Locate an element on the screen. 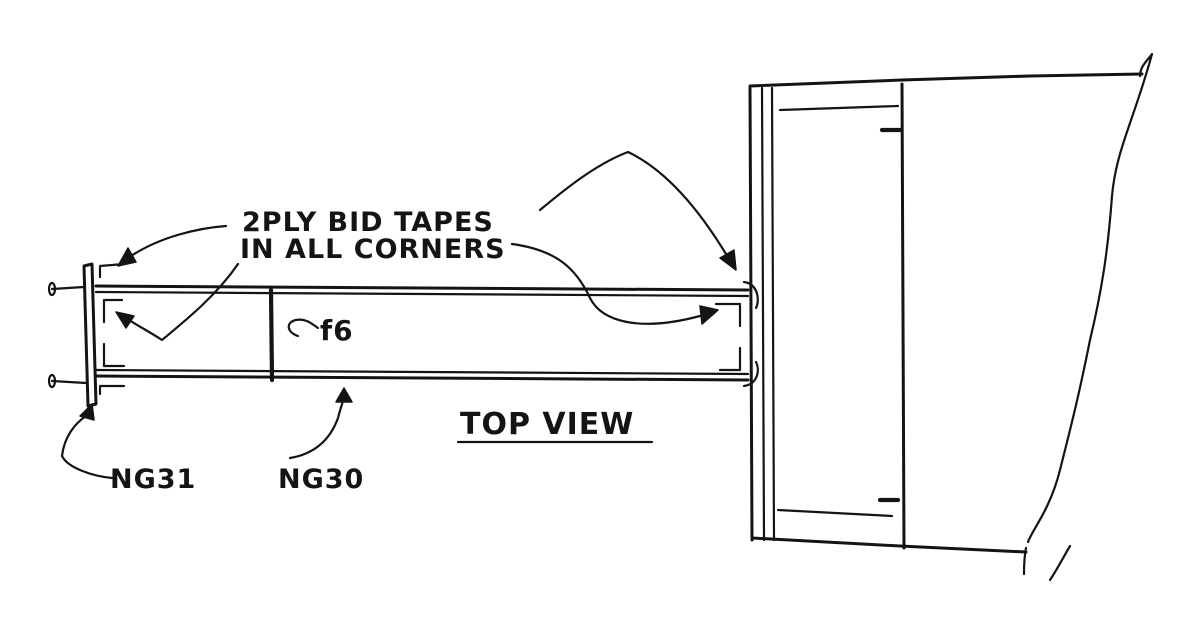  part-label-ng31: NG31 is located at coordinates (153, 479).